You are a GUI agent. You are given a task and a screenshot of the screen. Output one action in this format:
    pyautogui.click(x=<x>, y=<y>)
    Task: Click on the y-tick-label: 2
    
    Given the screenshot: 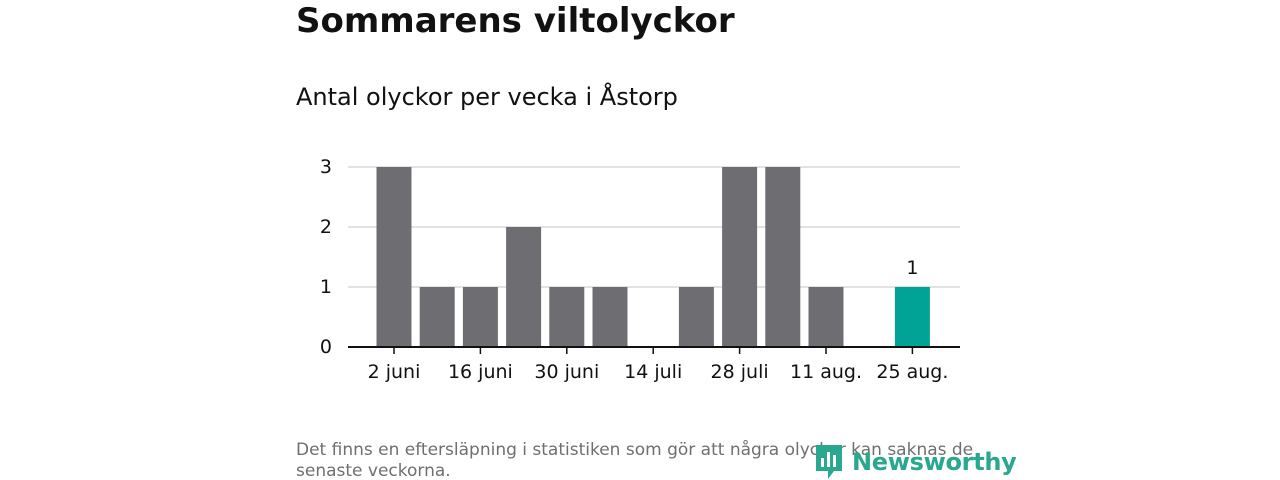 What is the action you would take?
    pyautogui.click(x=326, y=227)
    